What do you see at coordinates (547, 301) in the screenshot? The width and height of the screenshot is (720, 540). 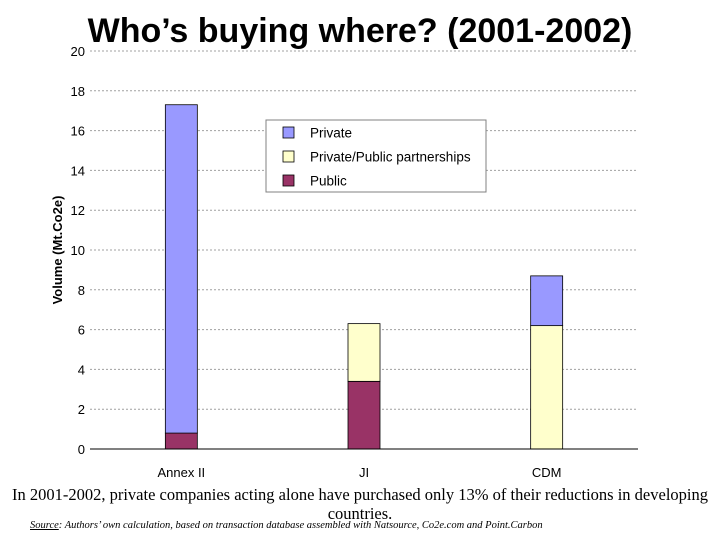 I see `bar-cdm-private` at bounding box center [547, 301].